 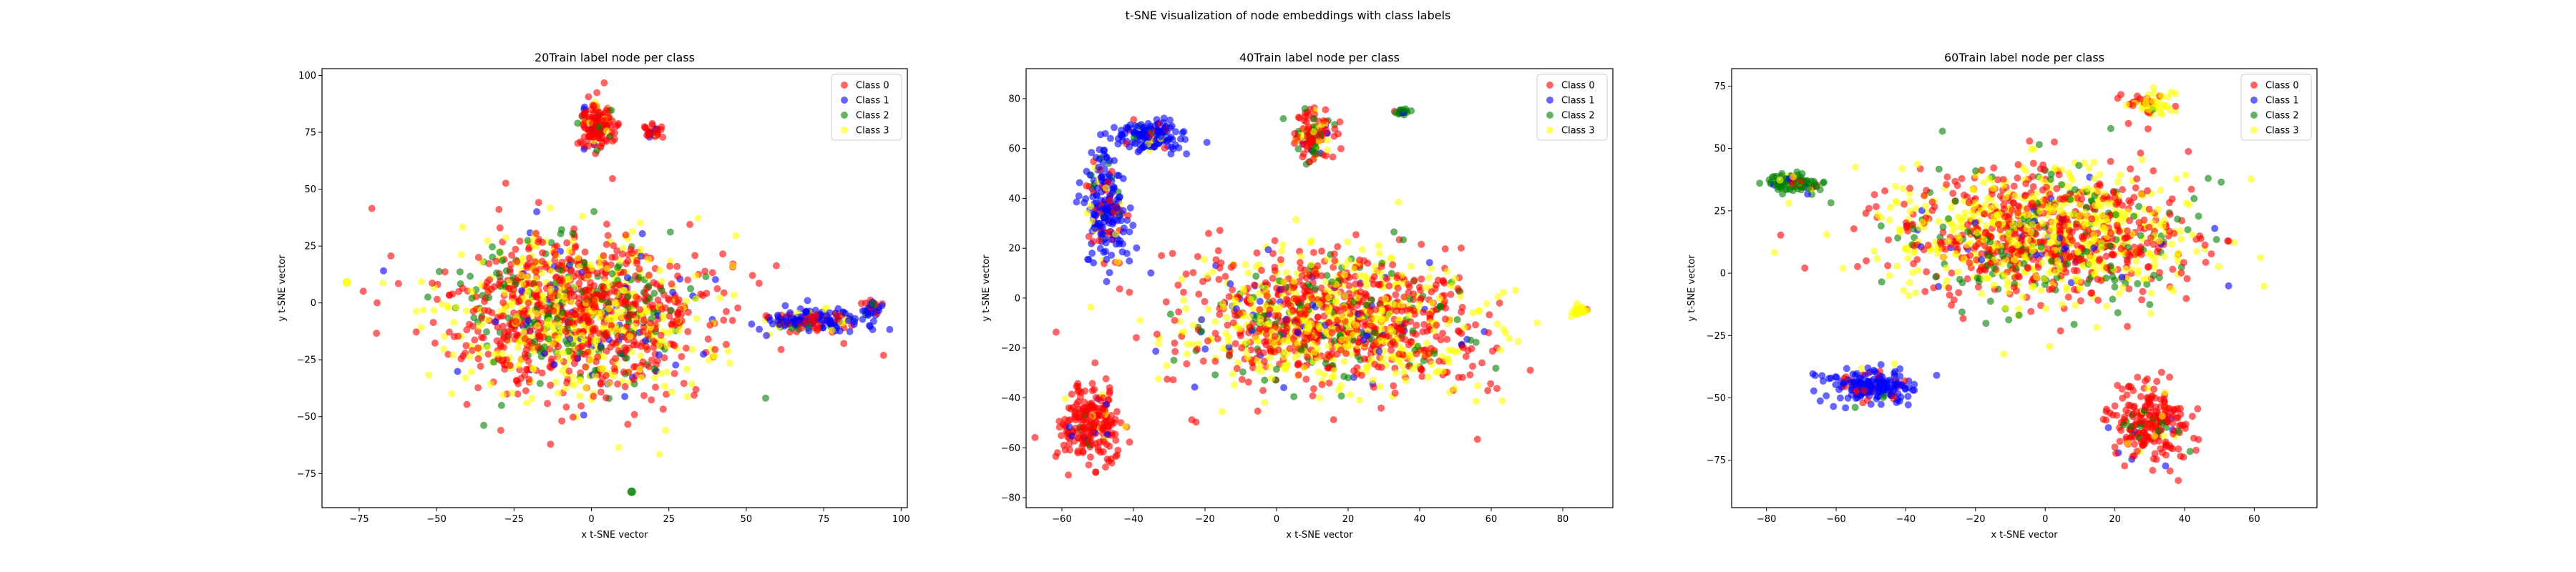 I want to click on y-tick-label: 60, so click(x=1014, y=149).